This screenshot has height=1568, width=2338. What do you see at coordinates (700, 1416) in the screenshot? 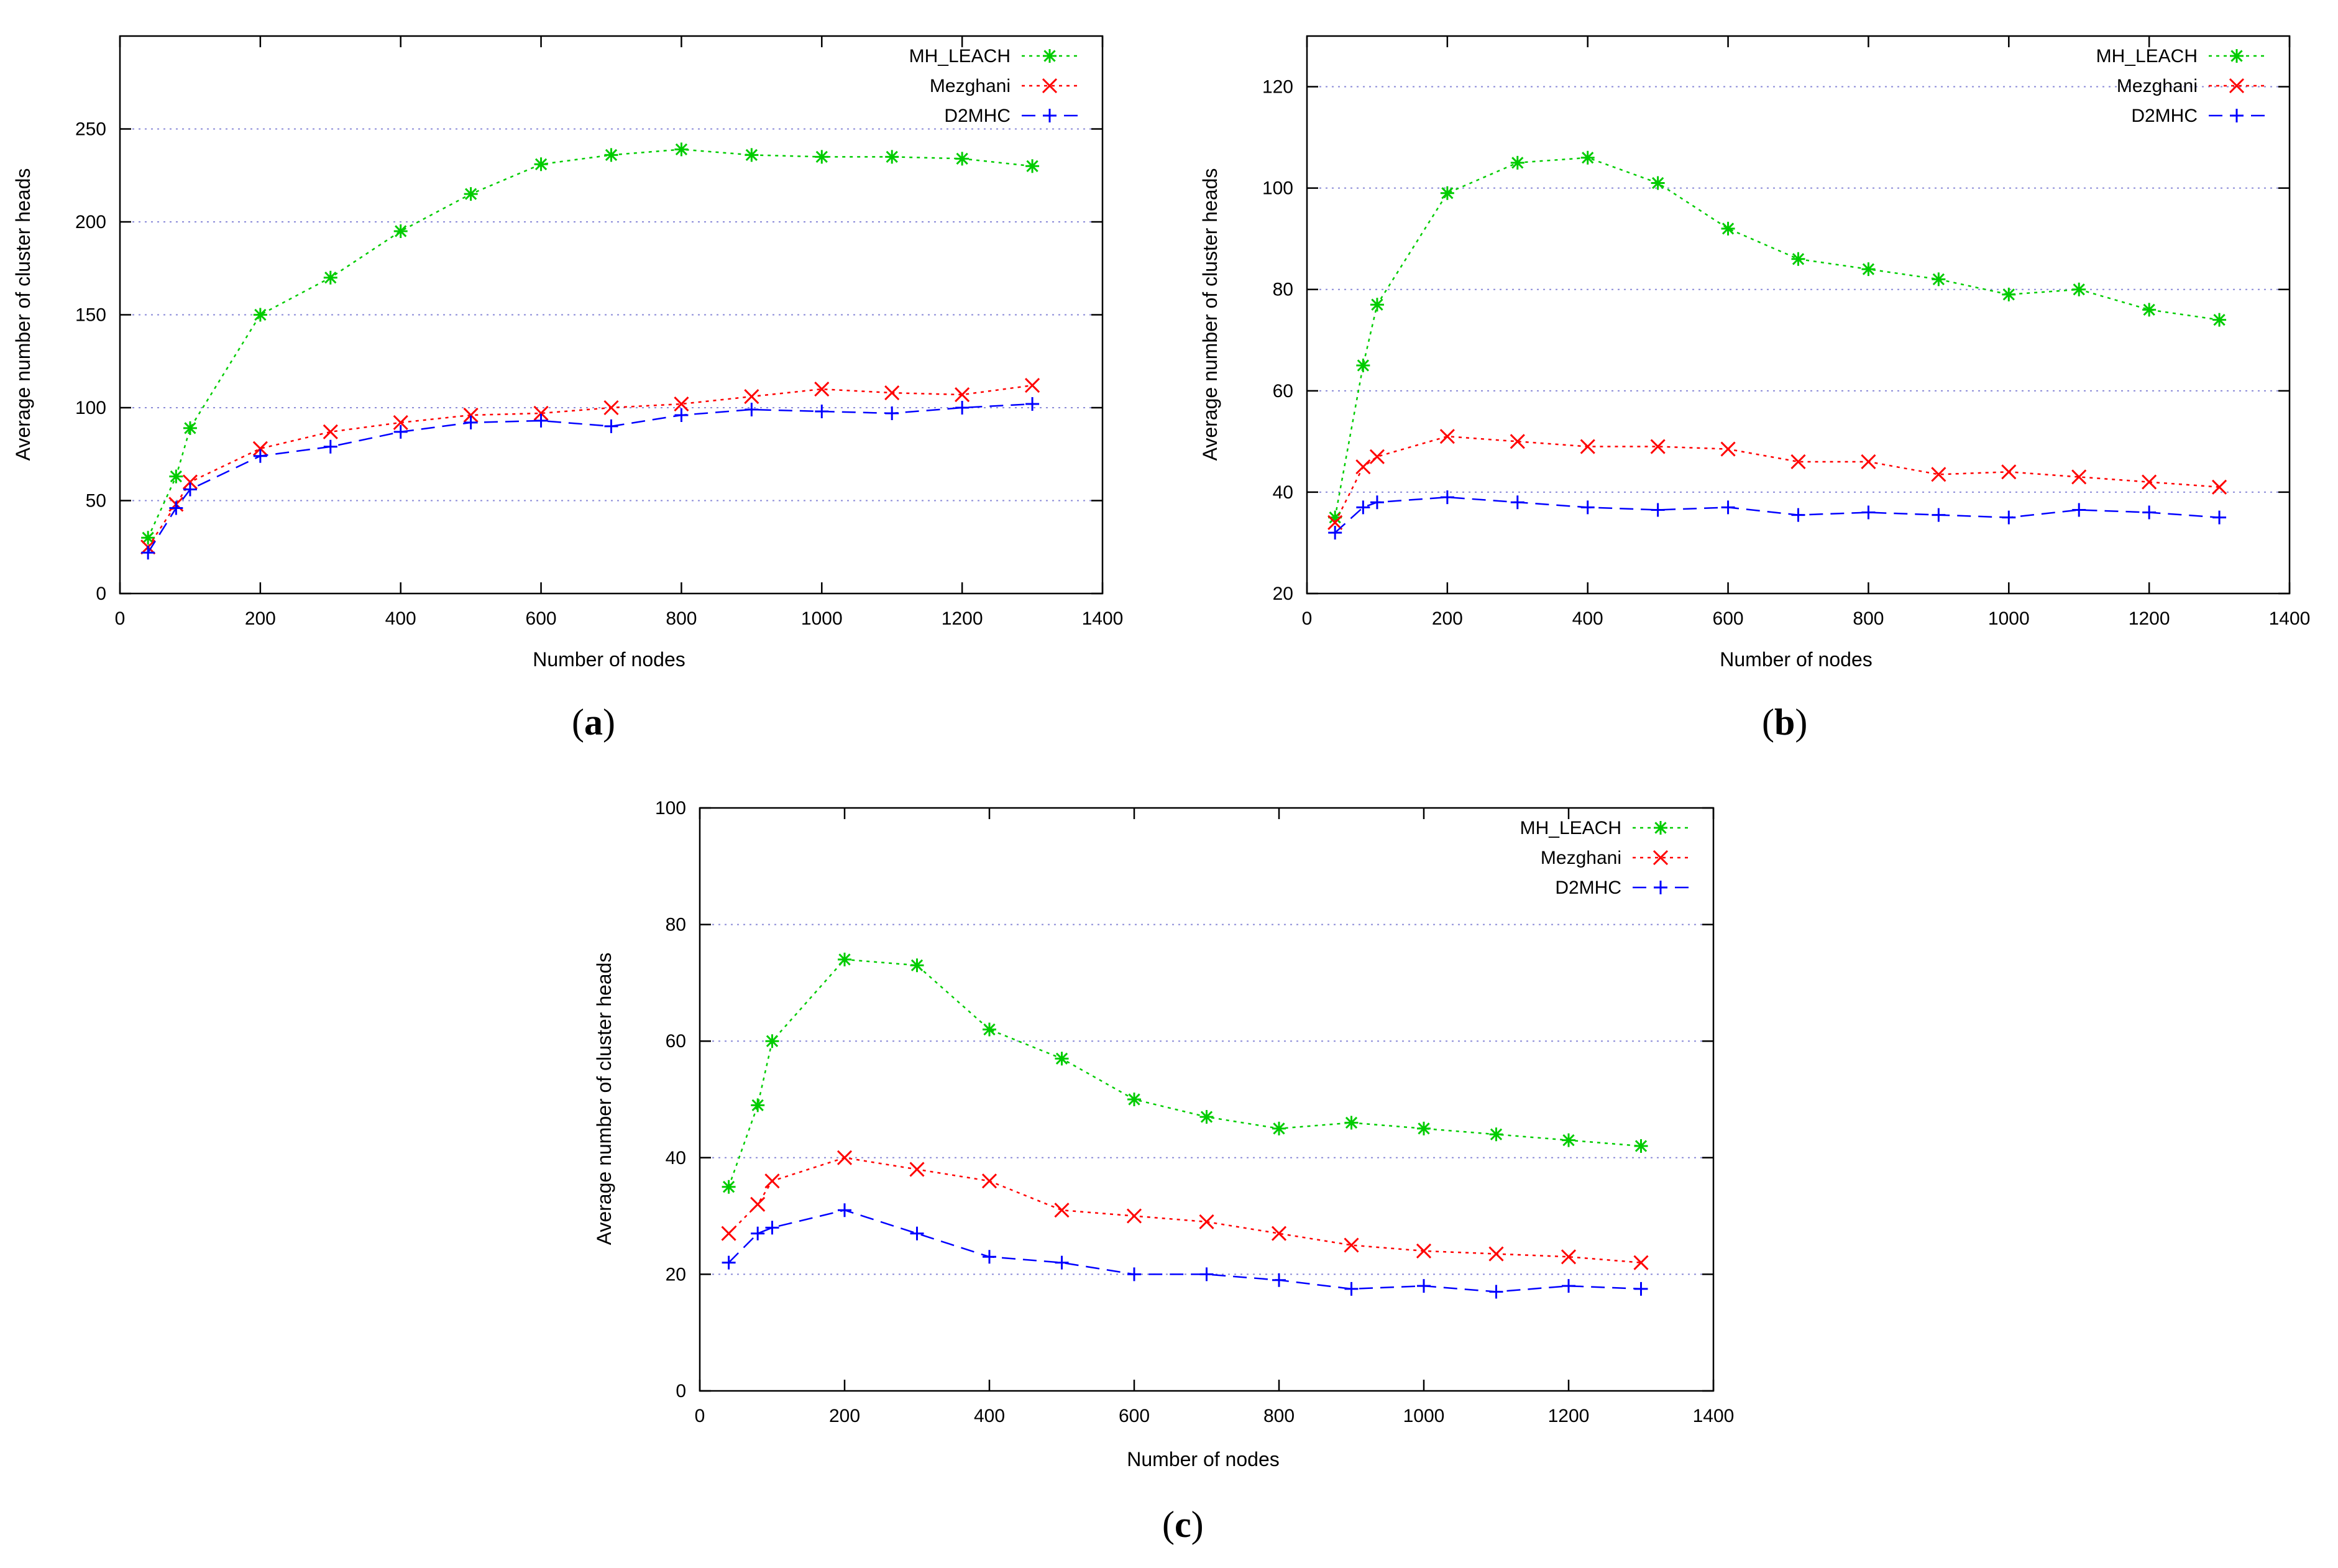
I see `x-tick-label: 0` at bounding box center [700, 1416].